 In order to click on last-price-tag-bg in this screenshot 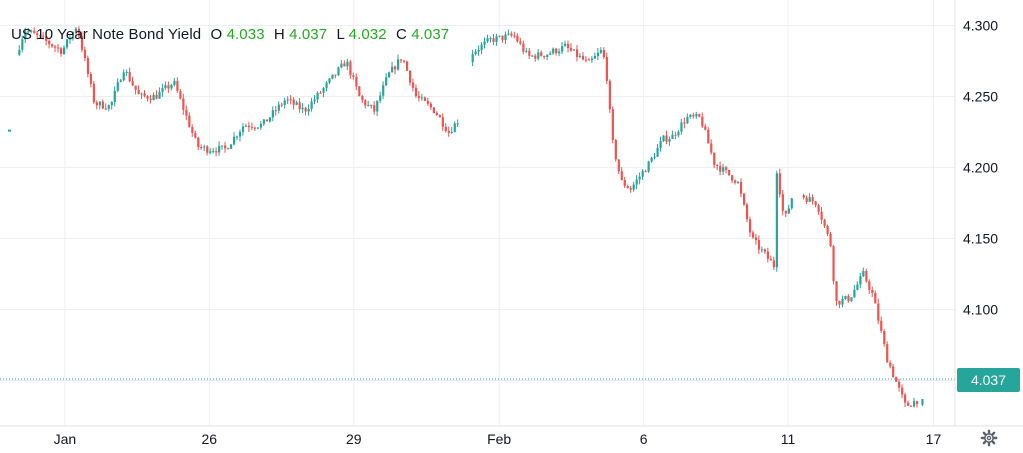, I will do `click(988, 380)`.